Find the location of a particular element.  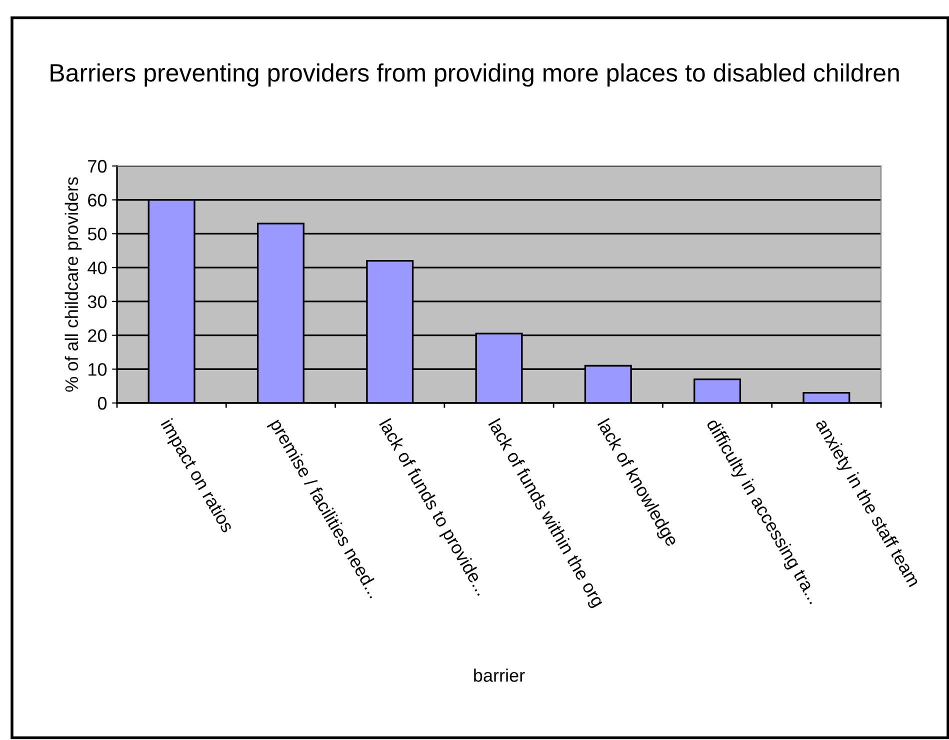

x-axis-title: barrier is located at coordinates (499, 675).